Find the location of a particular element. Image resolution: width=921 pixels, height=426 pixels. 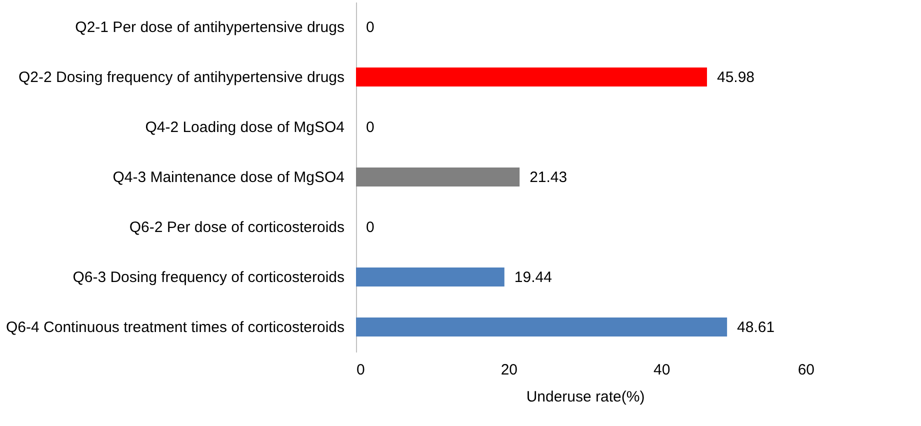

x-tick-label: 40 is located at coordinates (661, 370).